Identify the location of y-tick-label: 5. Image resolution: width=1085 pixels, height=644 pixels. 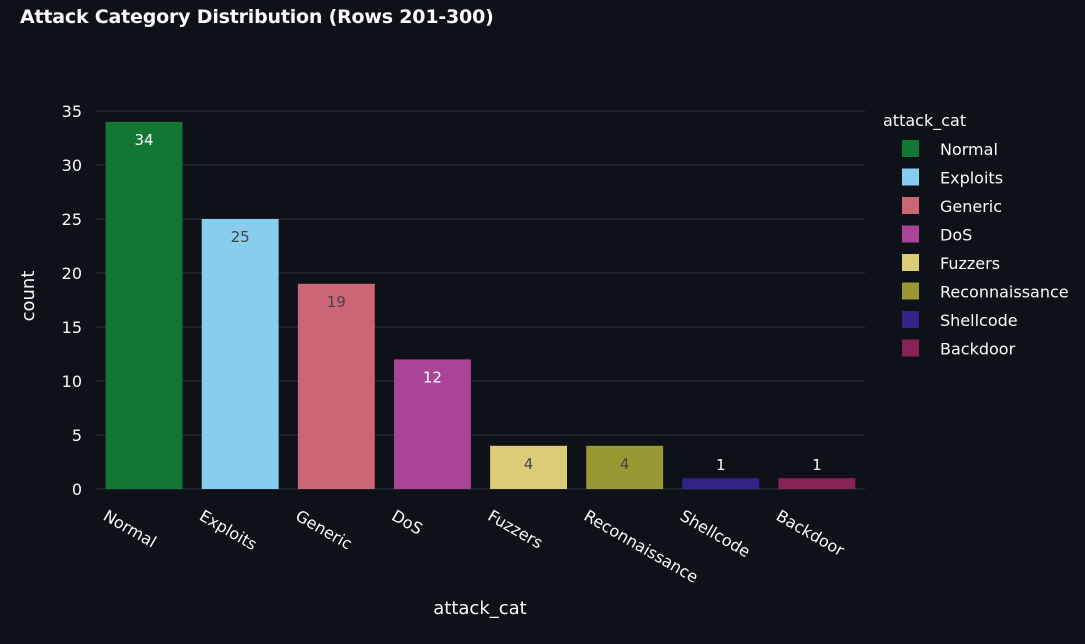
(77, 435).